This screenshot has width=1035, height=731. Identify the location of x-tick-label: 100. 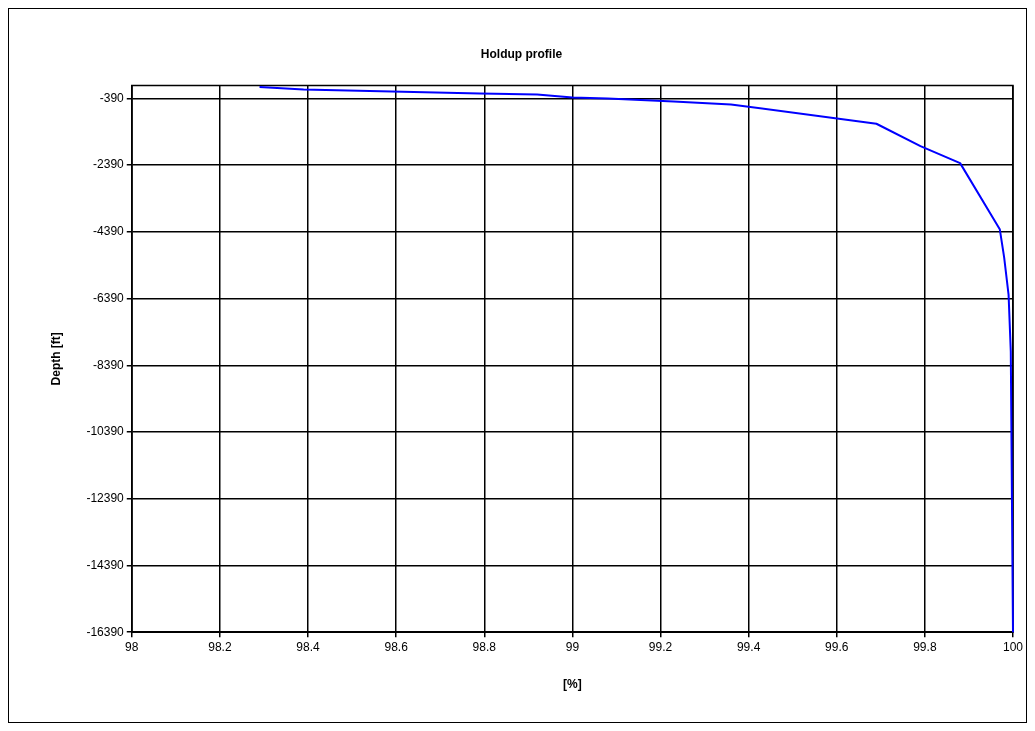
(1013, 646).